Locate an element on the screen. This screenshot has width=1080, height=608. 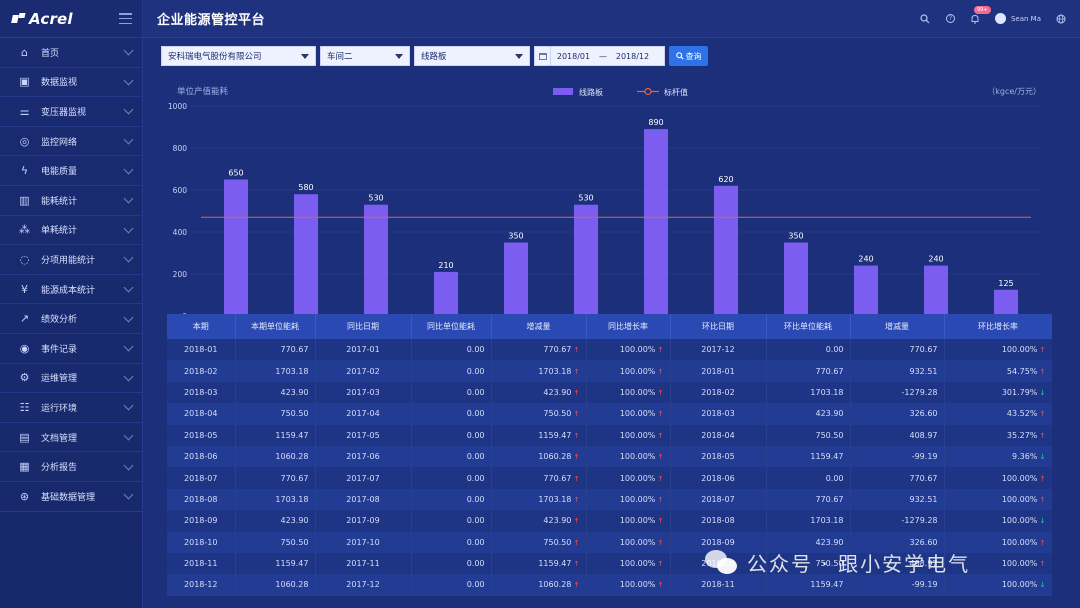
table-cell: 1159.47 is located at coordinates (808, 585).